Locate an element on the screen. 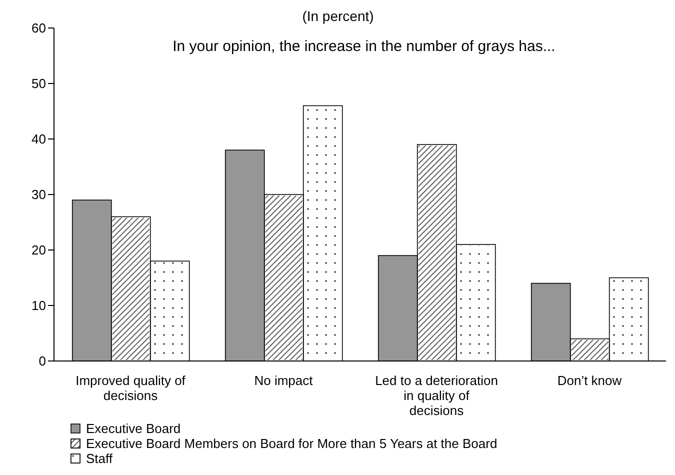 This screenshot has height=475, width=675. y-tick-label: 40 is located at coordinates (39, 139).